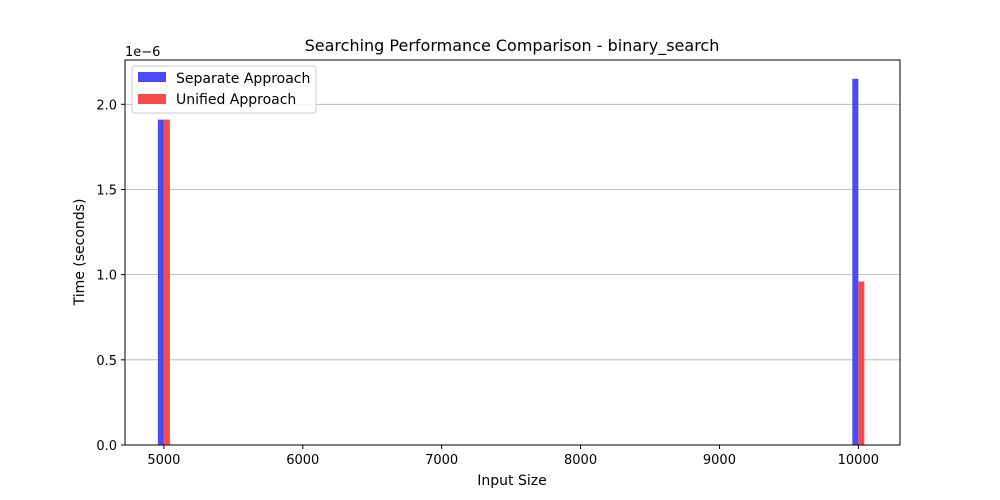  What do you see at coordinates (106, 446) in the screenshot?
I see `y-tick-label-0: 0.0` at bounding box center [106, 446].